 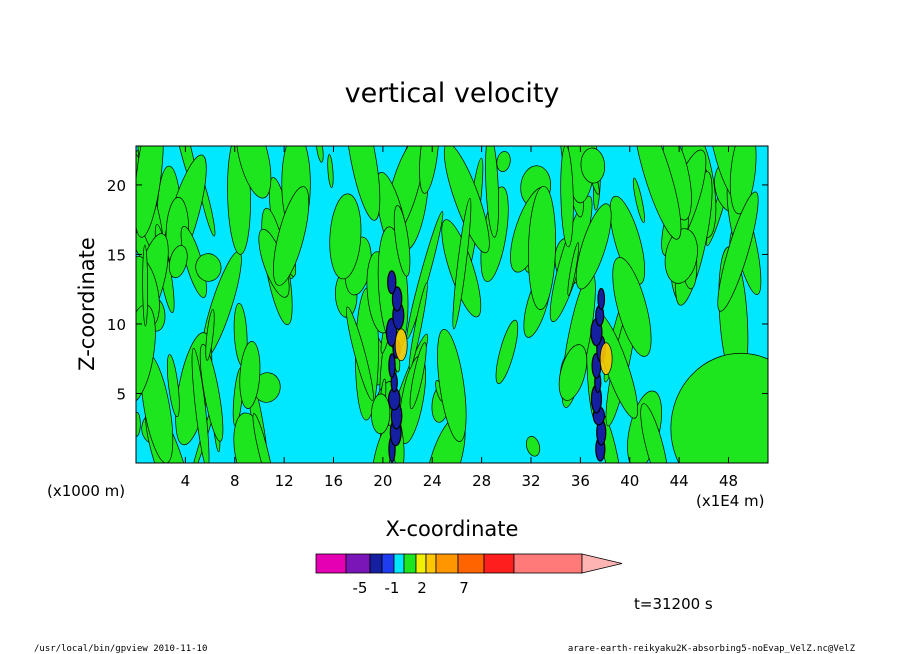 I want to click on colorbar-tick-label: -1, so click(x=392, y=588).